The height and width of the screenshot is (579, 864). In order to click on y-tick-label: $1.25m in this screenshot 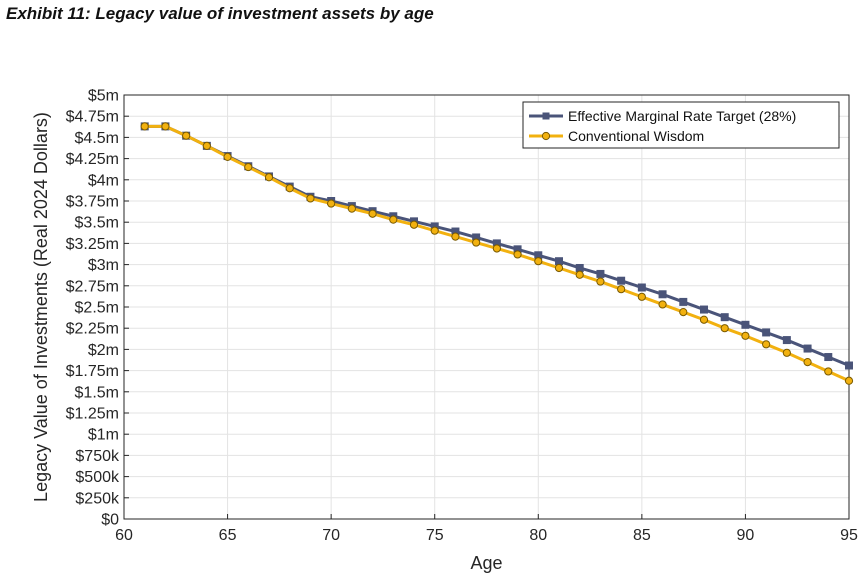, I will do `click(92, 414)`.